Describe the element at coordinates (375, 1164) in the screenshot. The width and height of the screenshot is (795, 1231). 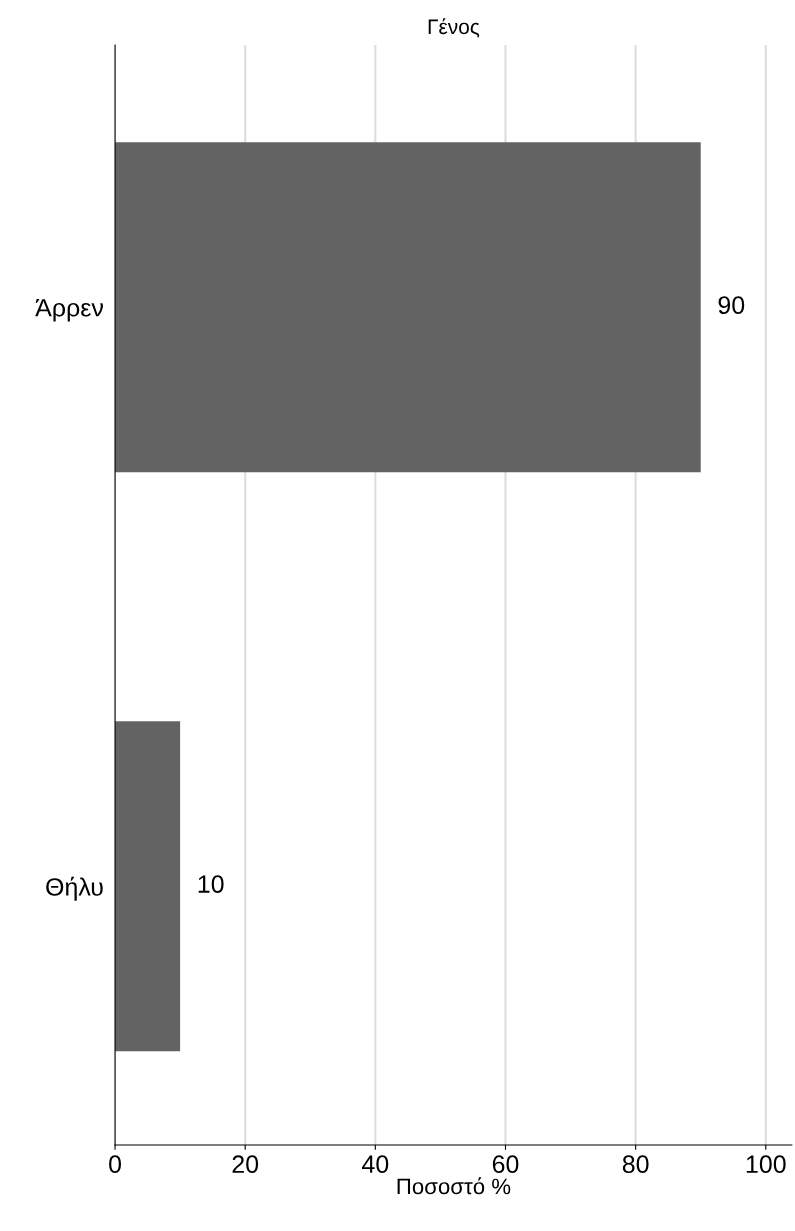
I see `x-tick-label: 40` at that location.